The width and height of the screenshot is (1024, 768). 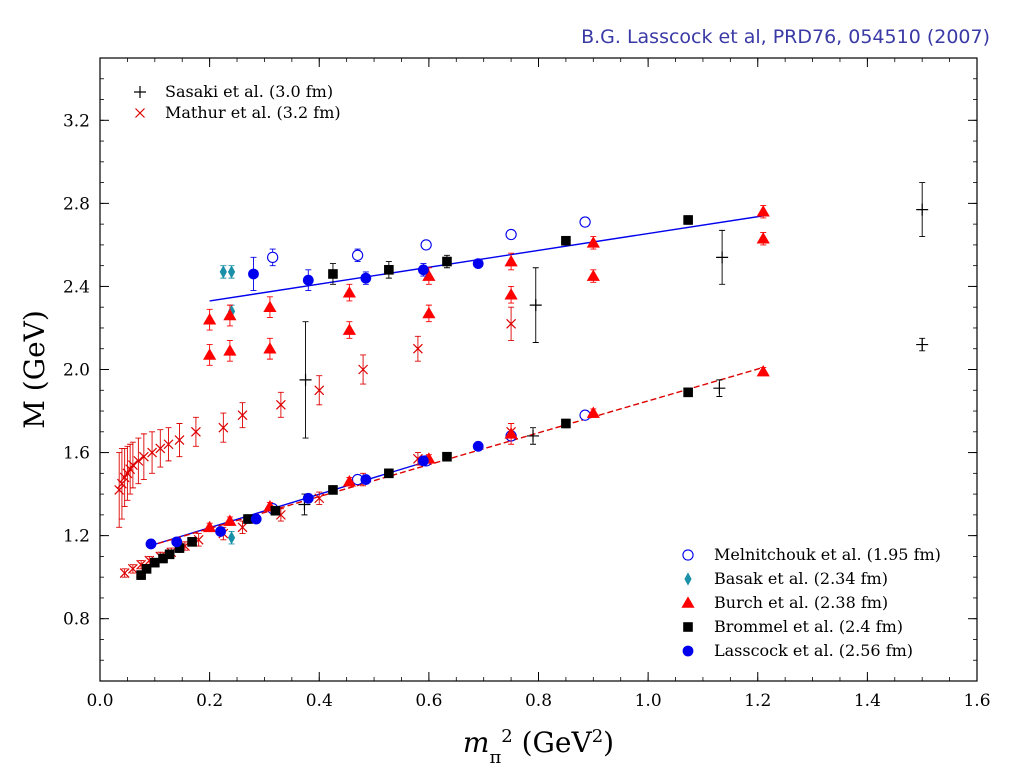 What do you see at coordinates (538, 701) in the screenshot?
I see `x-tick-label: 0.8` at bounding box center [538, 701].